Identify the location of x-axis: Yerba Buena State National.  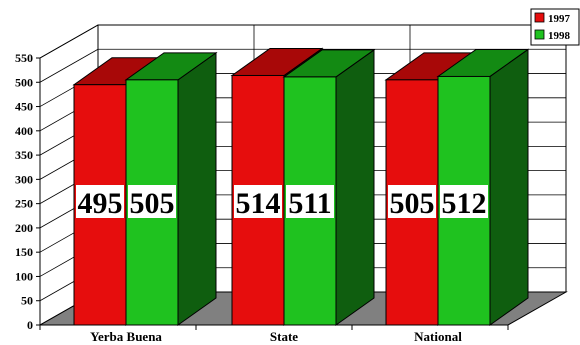
(274, 334).